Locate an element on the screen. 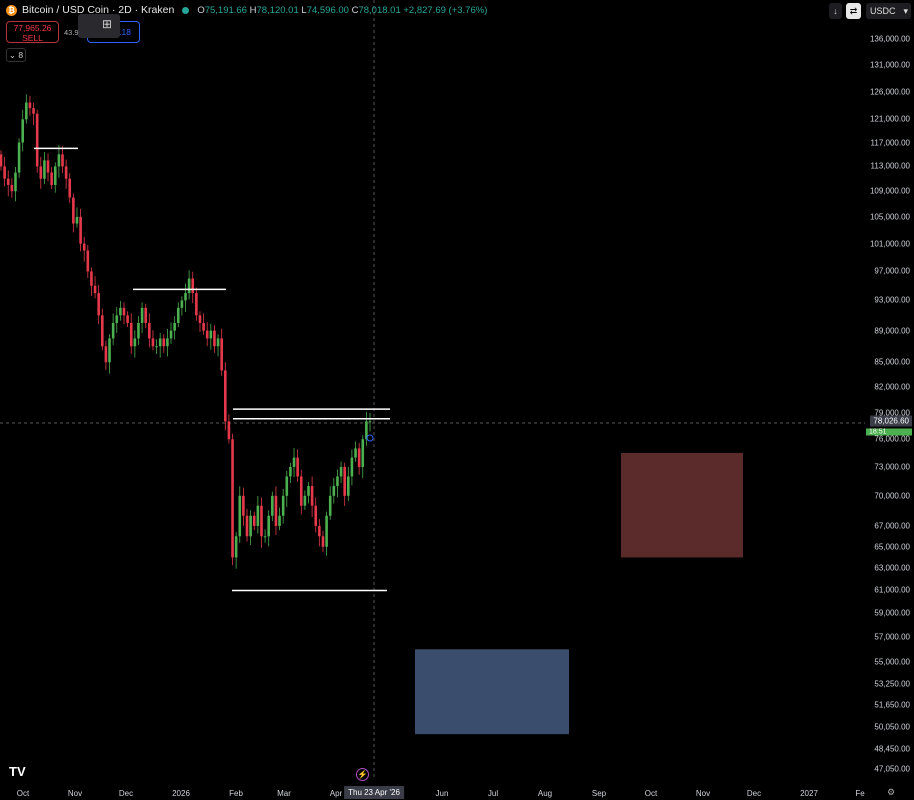 Image resolution: width=914 pixels, height=800 pixels. price-tick: 53,250.00 is located at coordinates (892, 684).